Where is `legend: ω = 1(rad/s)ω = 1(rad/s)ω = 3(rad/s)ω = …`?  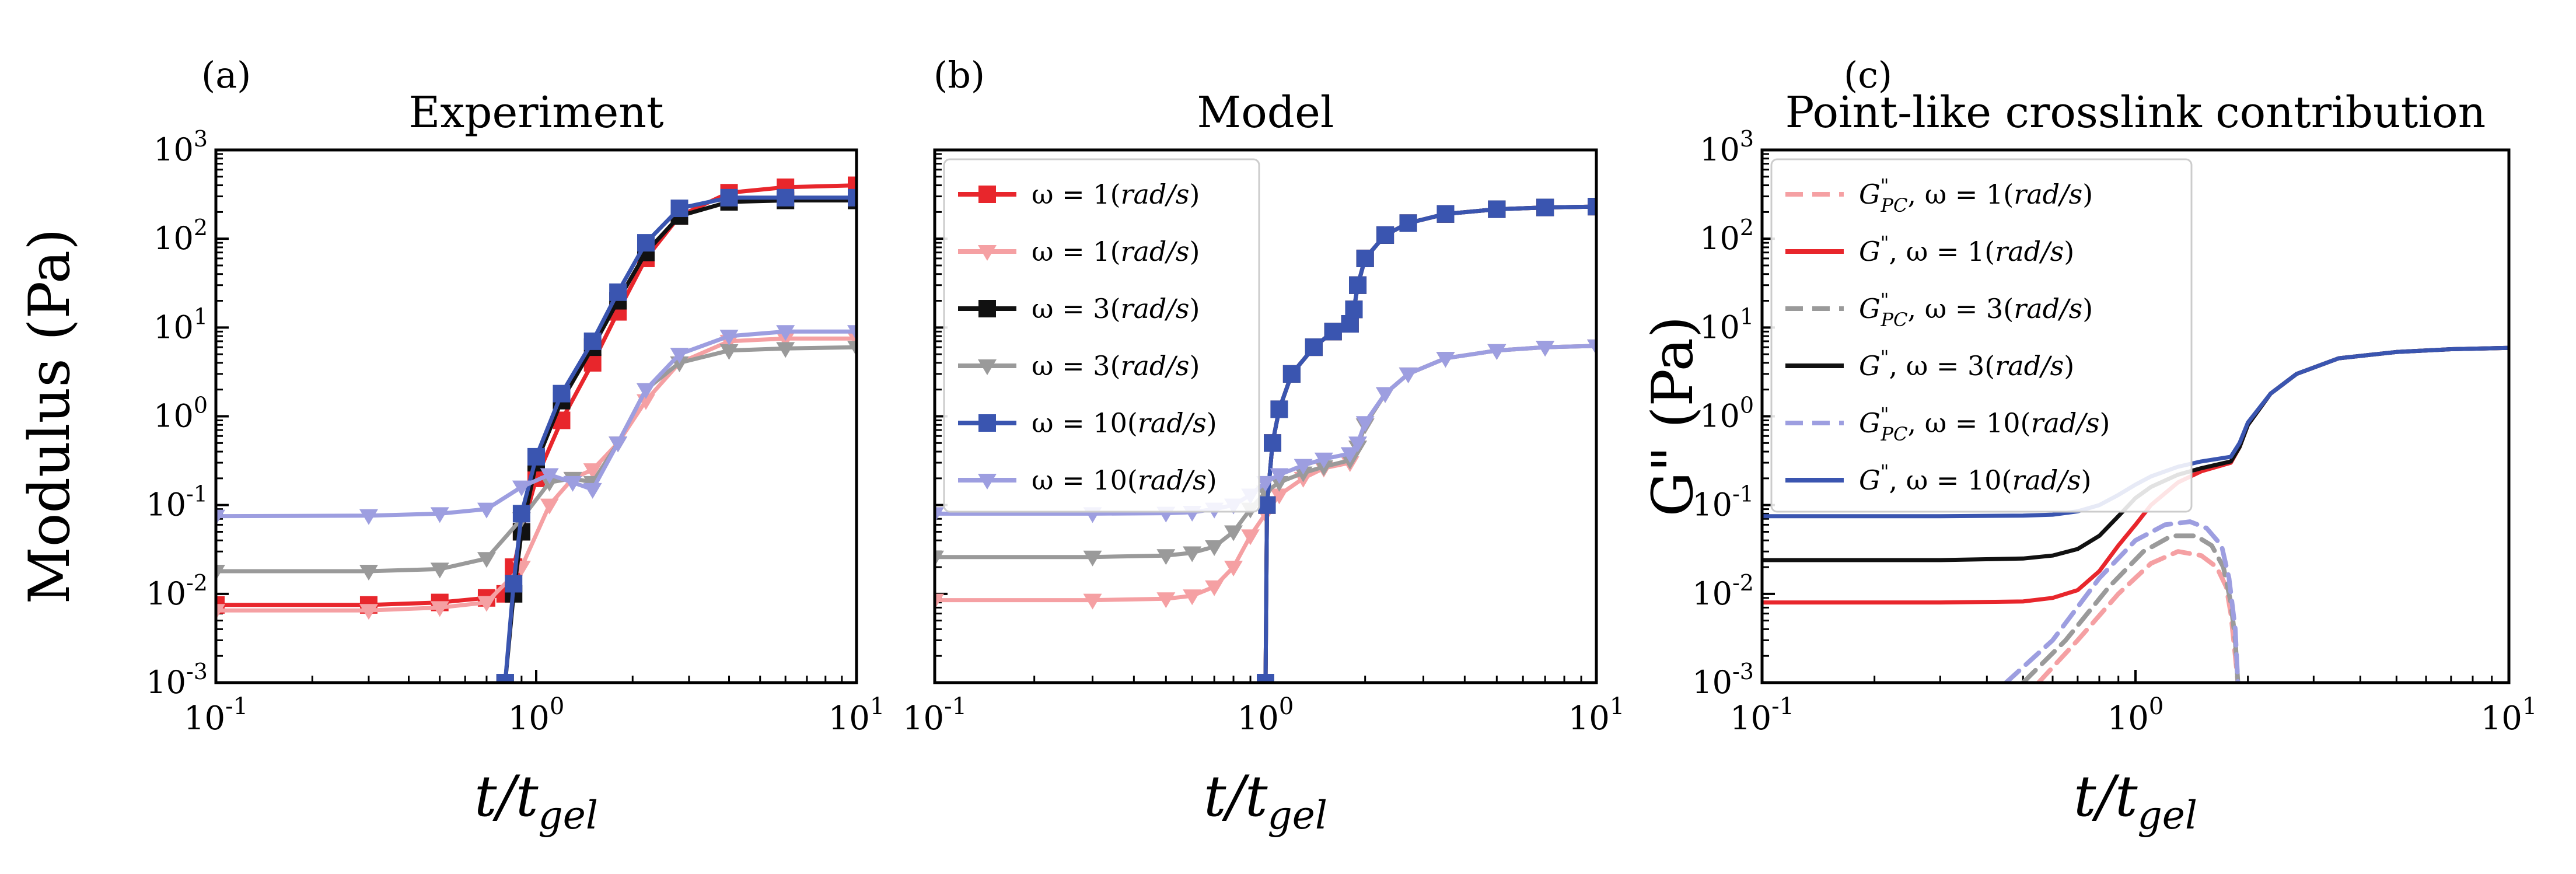
legend: ω = 1(rad/s)ω = 1(rad/s)ω = 3(rad/s)ω = … is located at coordinates (1101, 335).